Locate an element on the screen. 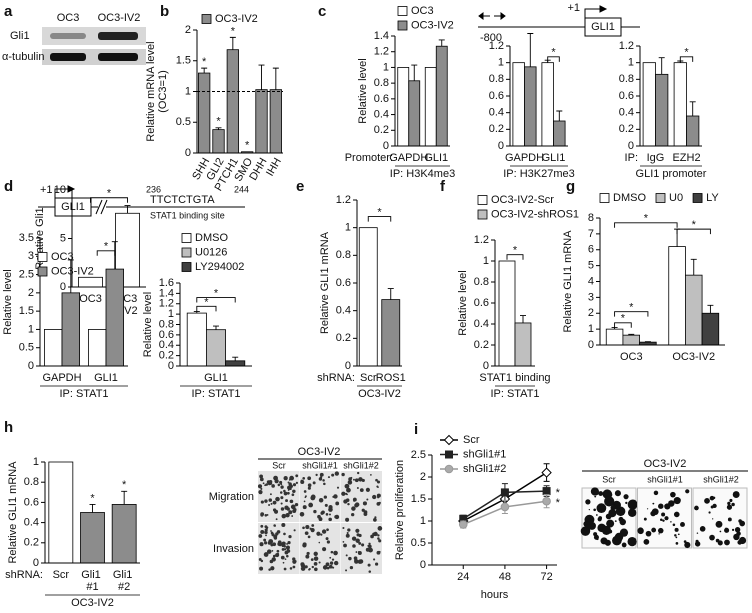 This screenshot has height=613, width=752. blot-band is located at coordinates (68, 36).